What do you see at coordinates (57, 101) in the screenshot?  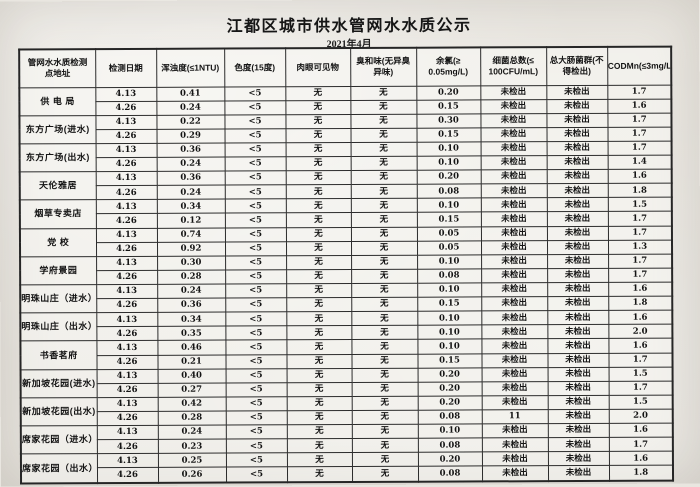 I see `location-cell: 供 电 局` at bounding box center [57, 101].